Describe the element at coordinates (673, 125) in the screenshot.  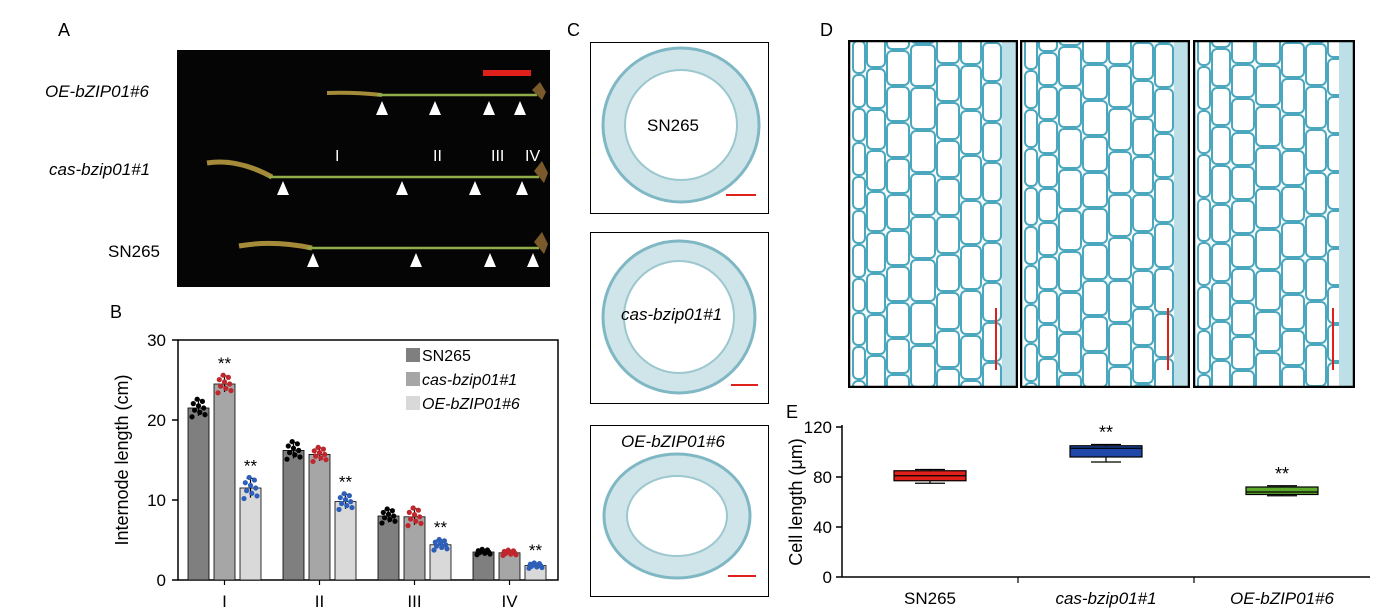
I see `section-label-sn265: SN265` at that location.